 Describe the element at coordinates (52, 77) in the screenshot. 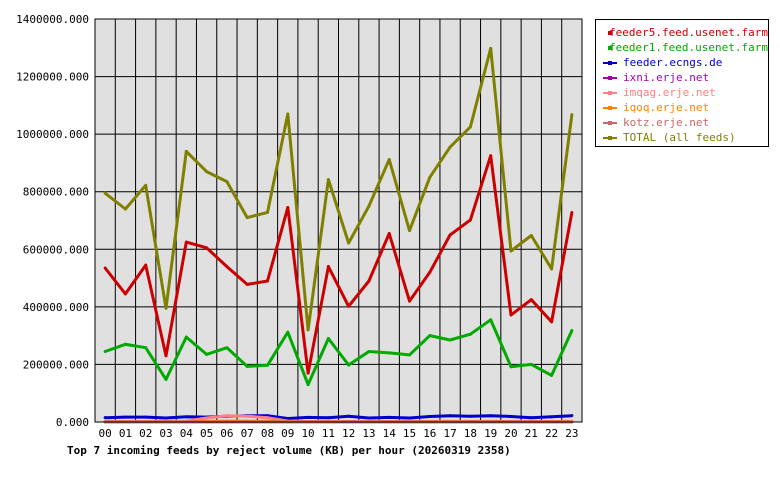

I see `y-tick-label: 1200000.000` at that location.